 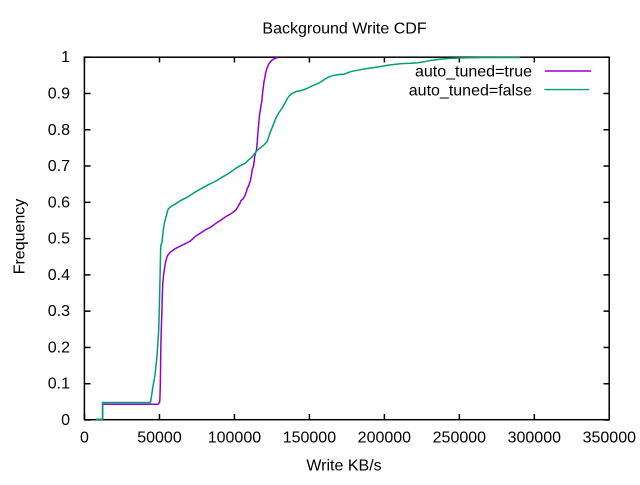 I want to click on svg-text: 100000, so click(x=234, y=438).